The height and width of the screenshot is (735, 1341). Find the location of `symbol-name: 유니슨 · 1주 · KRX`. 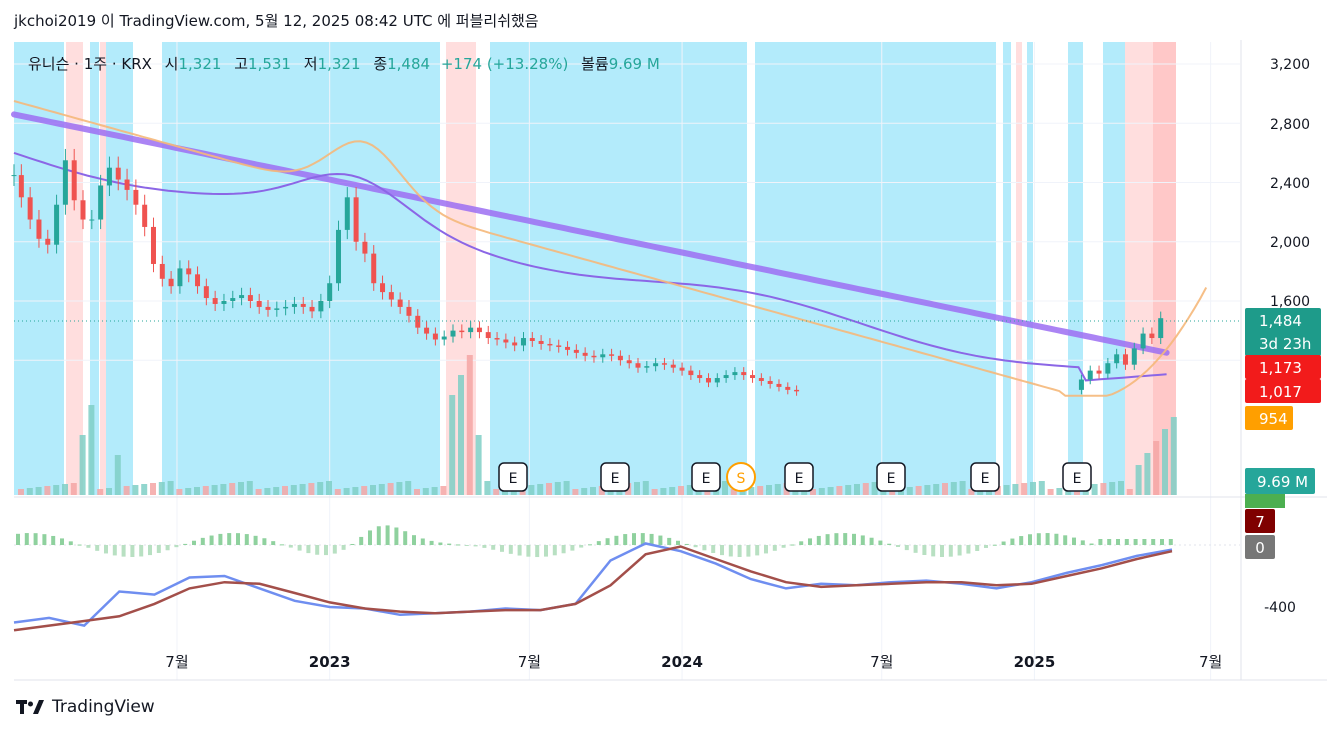

symbol-name: 유니슨 · 1주 · KRX is located at coordinates (90, 64).